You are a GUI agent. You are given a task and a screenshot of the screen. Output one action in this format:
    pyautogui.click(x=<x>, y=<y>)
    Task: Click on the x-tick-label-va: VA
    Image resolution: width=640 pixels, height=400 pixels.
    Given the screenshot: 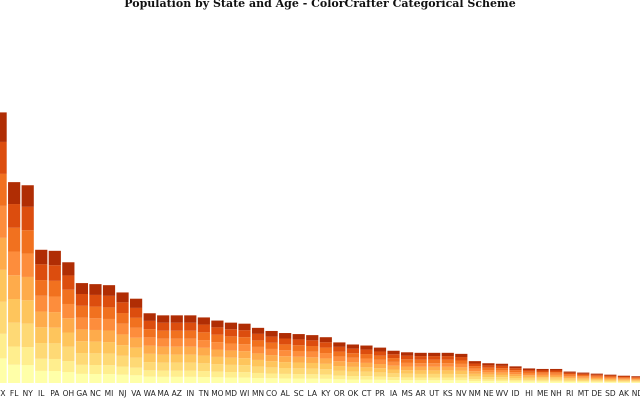 What is the action you would take?
    pyautogui.click(x=136, y=393)
    